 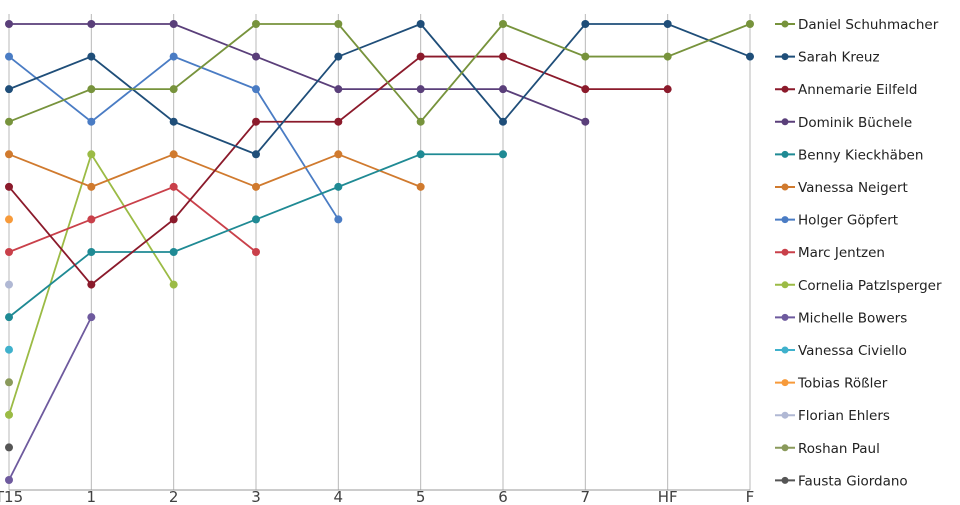 What do you see at coordinates (853, 188) in the screenshot?
I see `legend-label: Vanessa Neigert` at bounding box center [853, 188].